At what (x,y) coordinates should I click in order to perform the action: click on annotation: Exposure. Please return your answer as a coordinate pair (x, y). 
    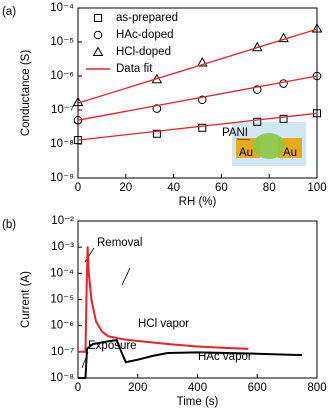
    Looking at the image, I should click on (112, 346).